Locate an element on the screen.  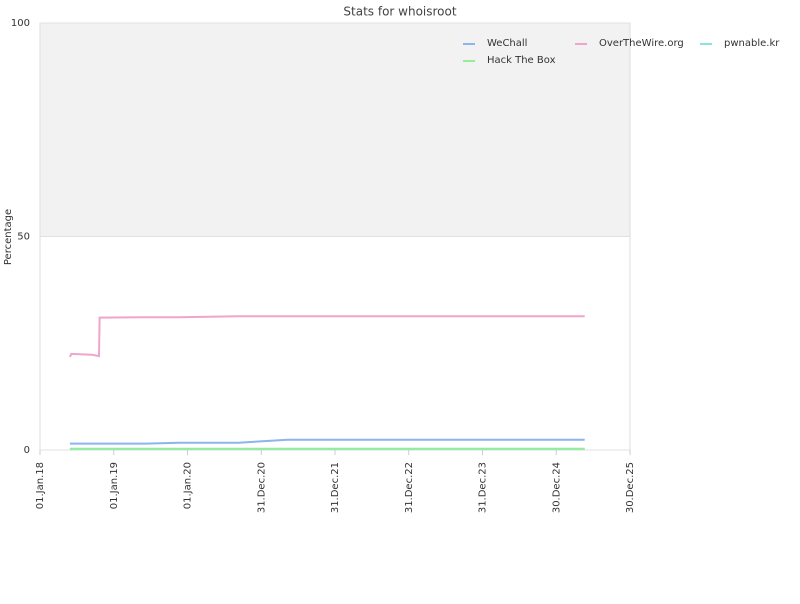
legend-label: Hack The Box is located at coordinates (521, 60).